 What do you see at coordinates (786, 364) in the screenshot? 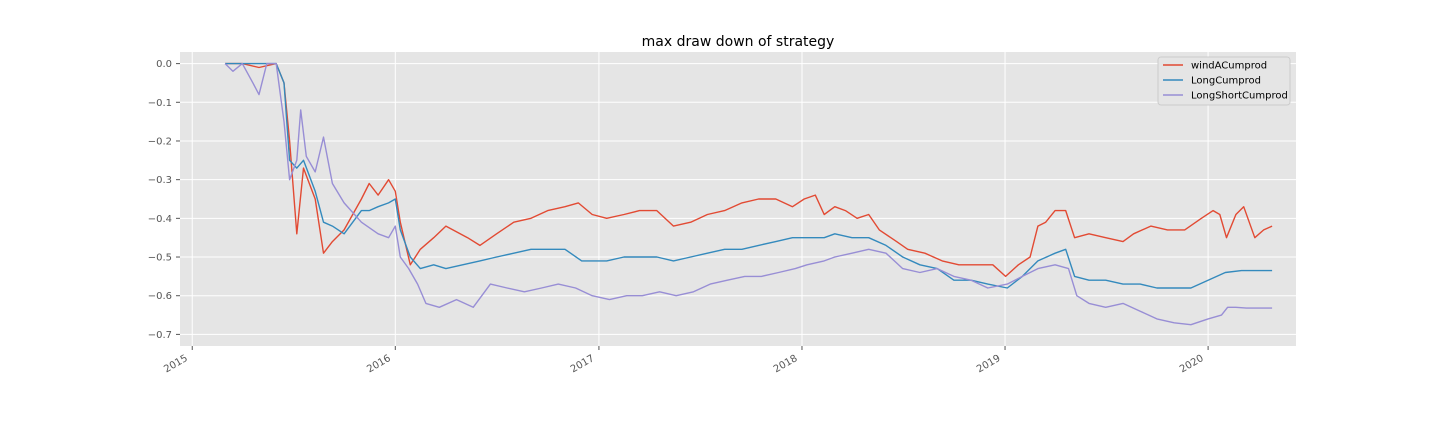
I see `x-tick-label: 2018` at bounding box center [786, 364].